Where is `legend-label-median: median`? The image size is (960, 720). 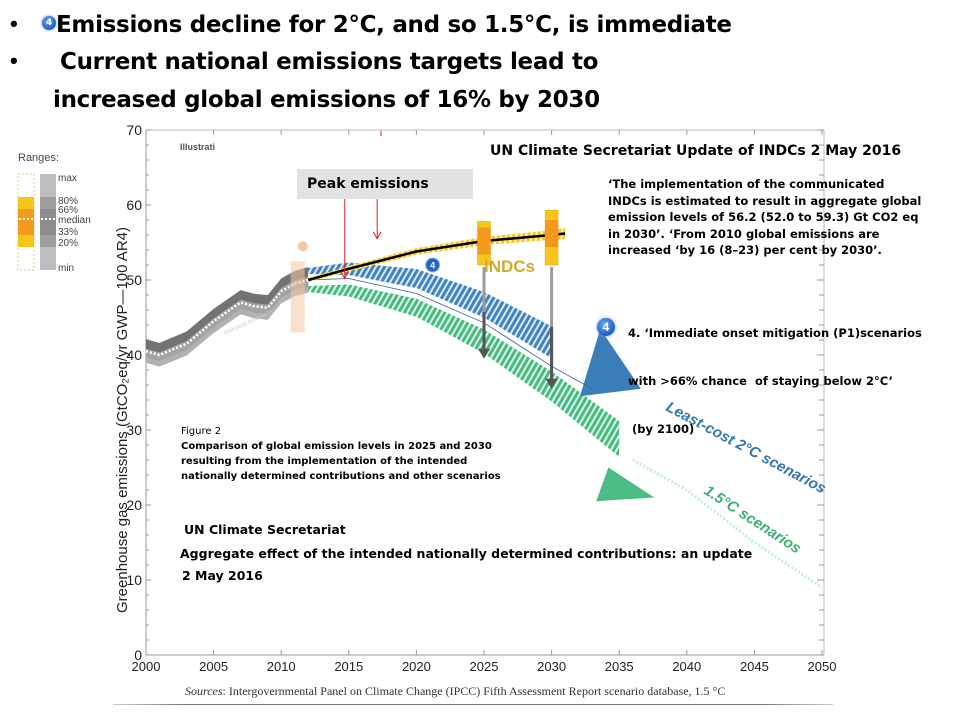 legend-label-median: median is located at coordinates (74, 220).